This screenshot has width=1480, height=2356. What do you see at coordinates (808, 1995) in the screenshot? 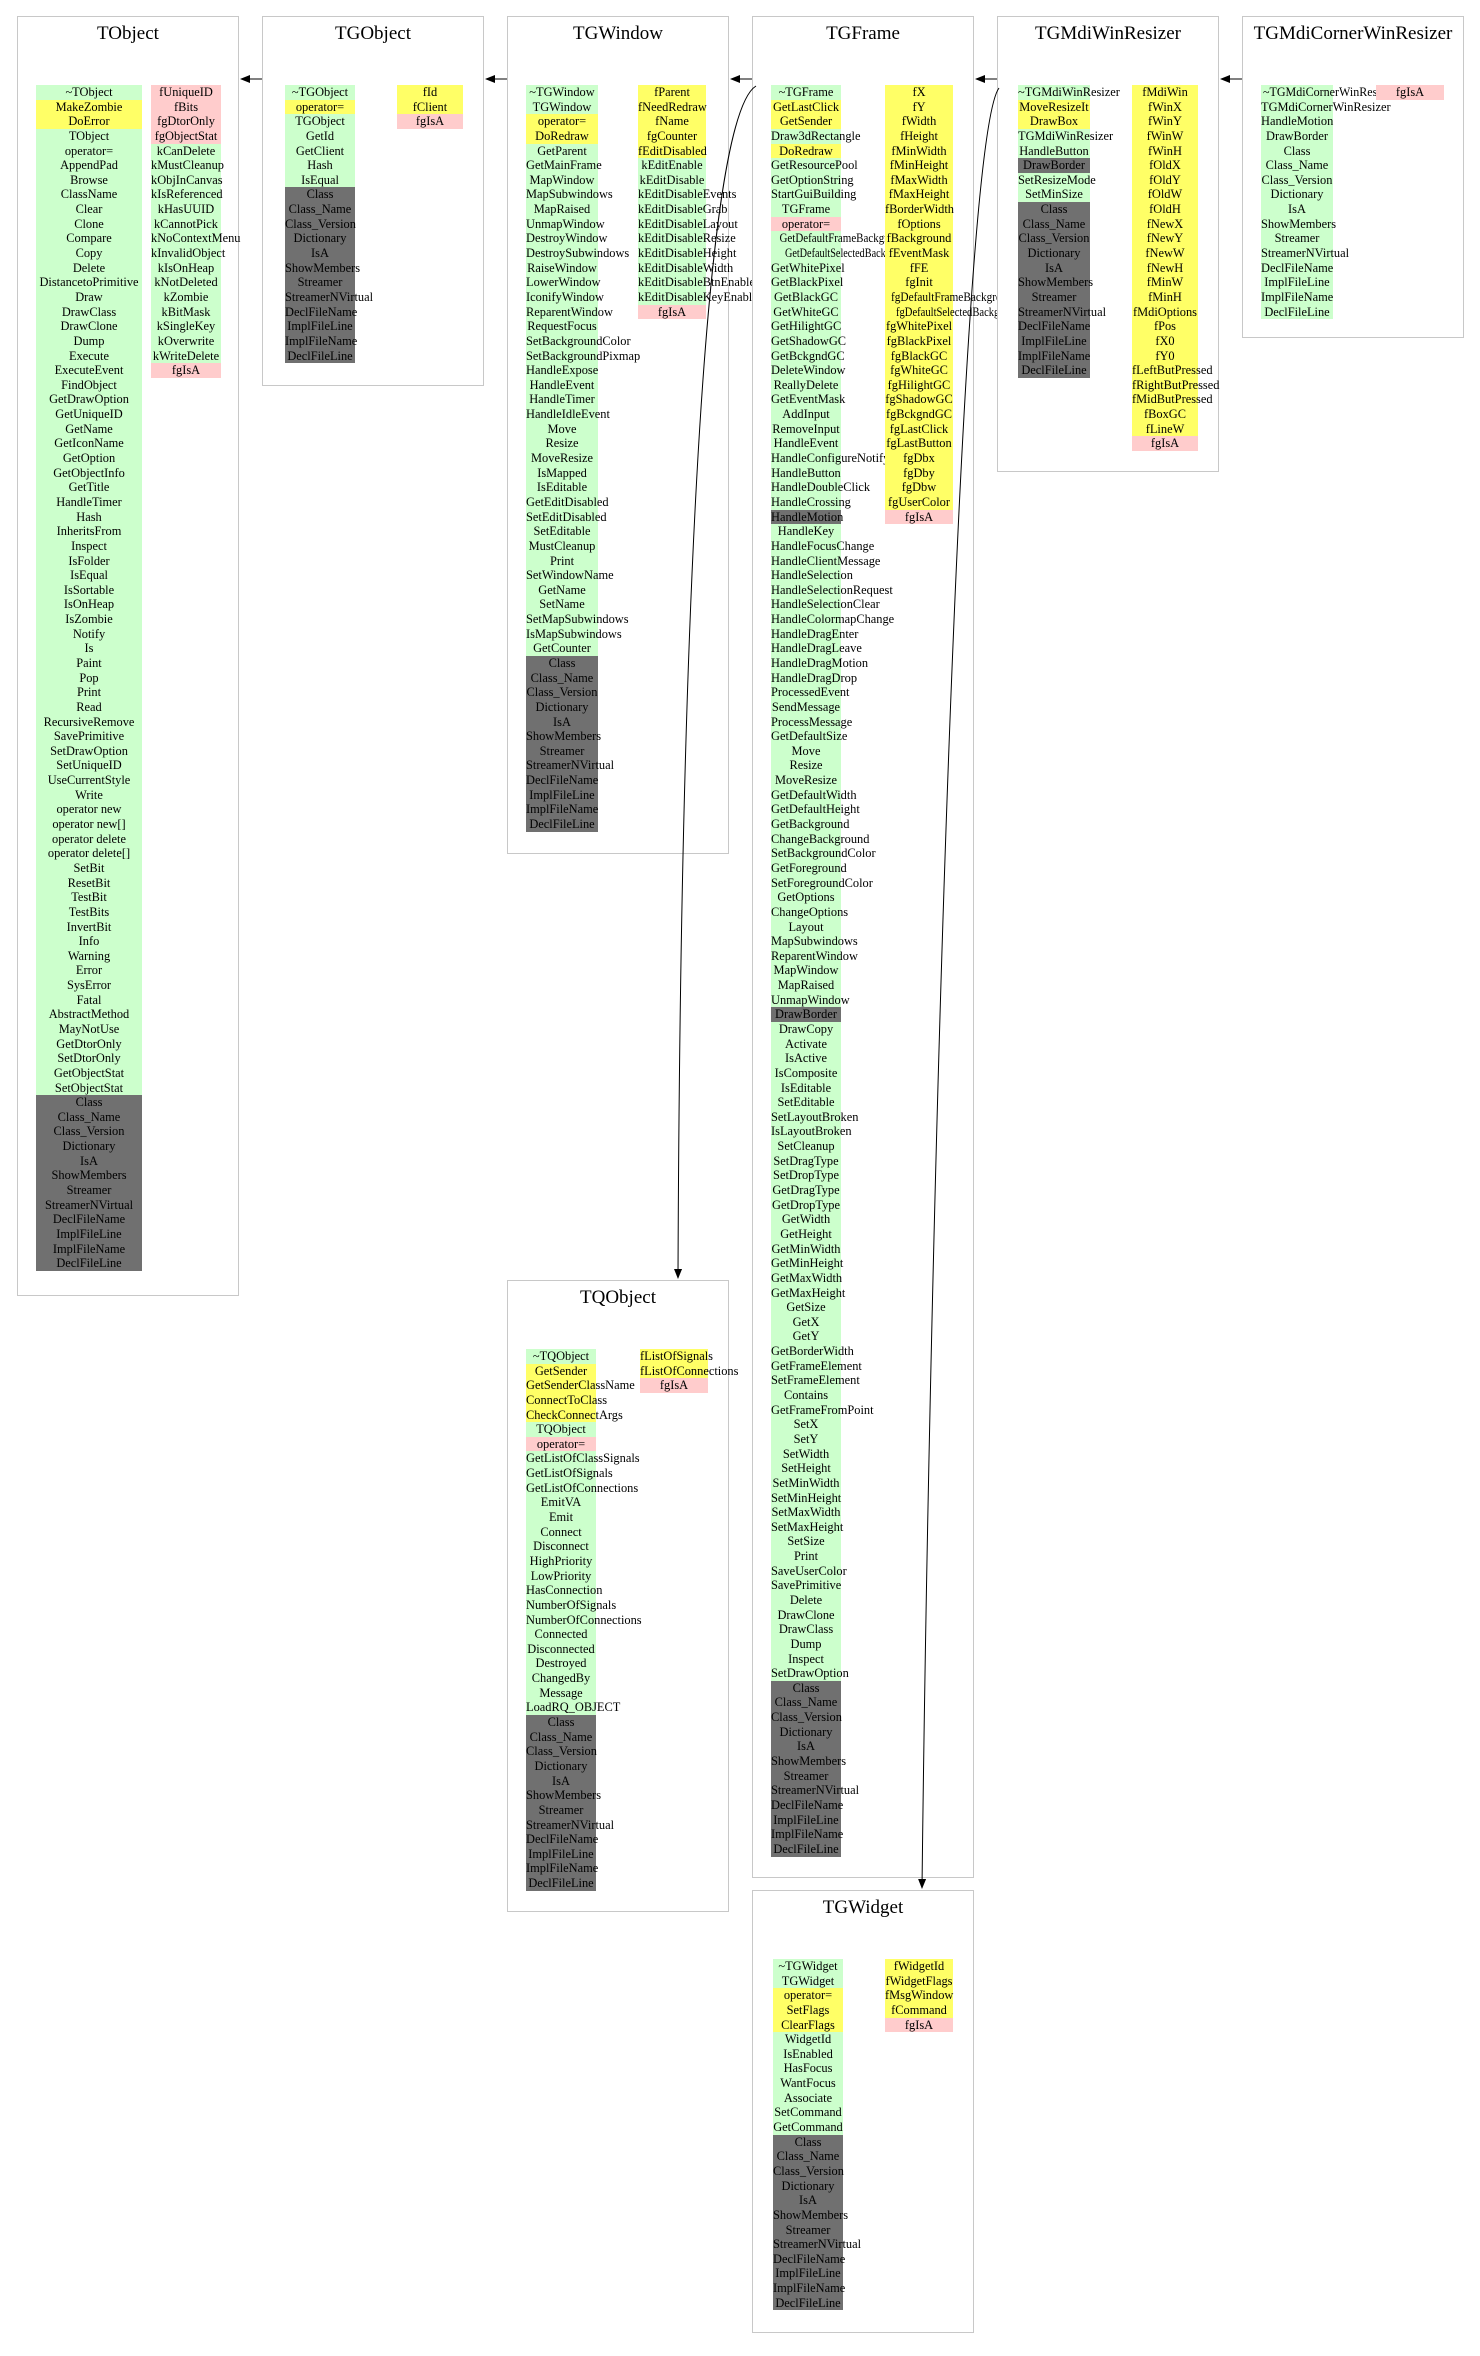
I see `method-item: operator=` at bounding box center [808, 1995].